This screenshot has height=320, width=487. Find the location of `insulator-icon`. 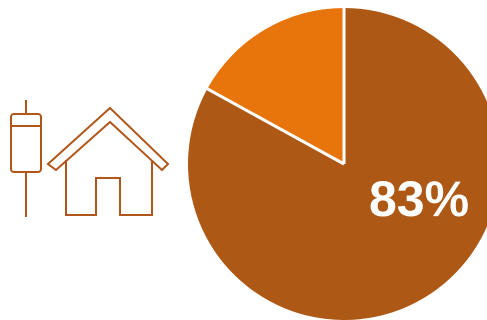

insulator-icon is located at coordinates (26, 158).